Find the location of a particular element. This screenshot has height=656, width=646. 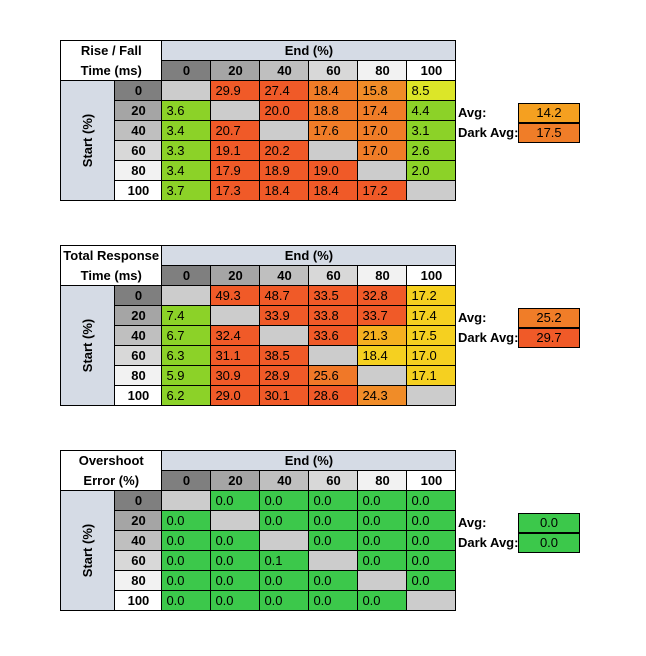

heatmap-cell: 33.6 is located at coordinates (333, 335).